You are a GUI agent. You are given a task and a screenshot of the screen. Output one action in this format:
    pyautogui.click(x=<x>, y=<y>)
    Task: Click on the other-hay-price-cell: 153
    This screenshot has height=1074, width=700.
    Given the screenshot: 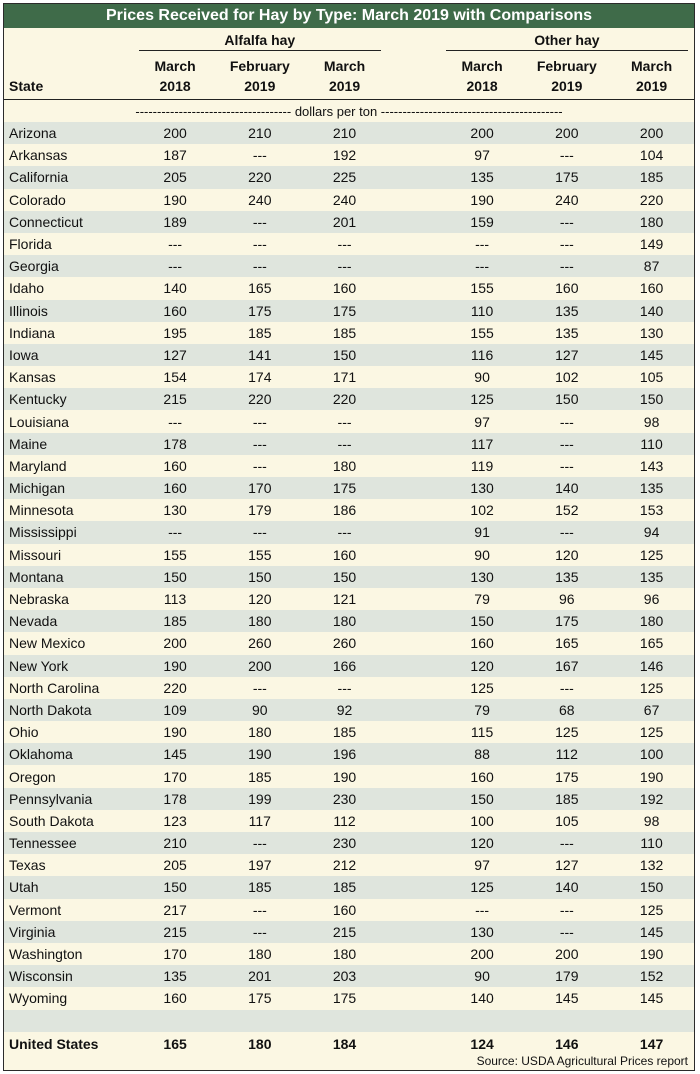 What is the action you would take?
    pyautogui.click(x=651, y=510)
    